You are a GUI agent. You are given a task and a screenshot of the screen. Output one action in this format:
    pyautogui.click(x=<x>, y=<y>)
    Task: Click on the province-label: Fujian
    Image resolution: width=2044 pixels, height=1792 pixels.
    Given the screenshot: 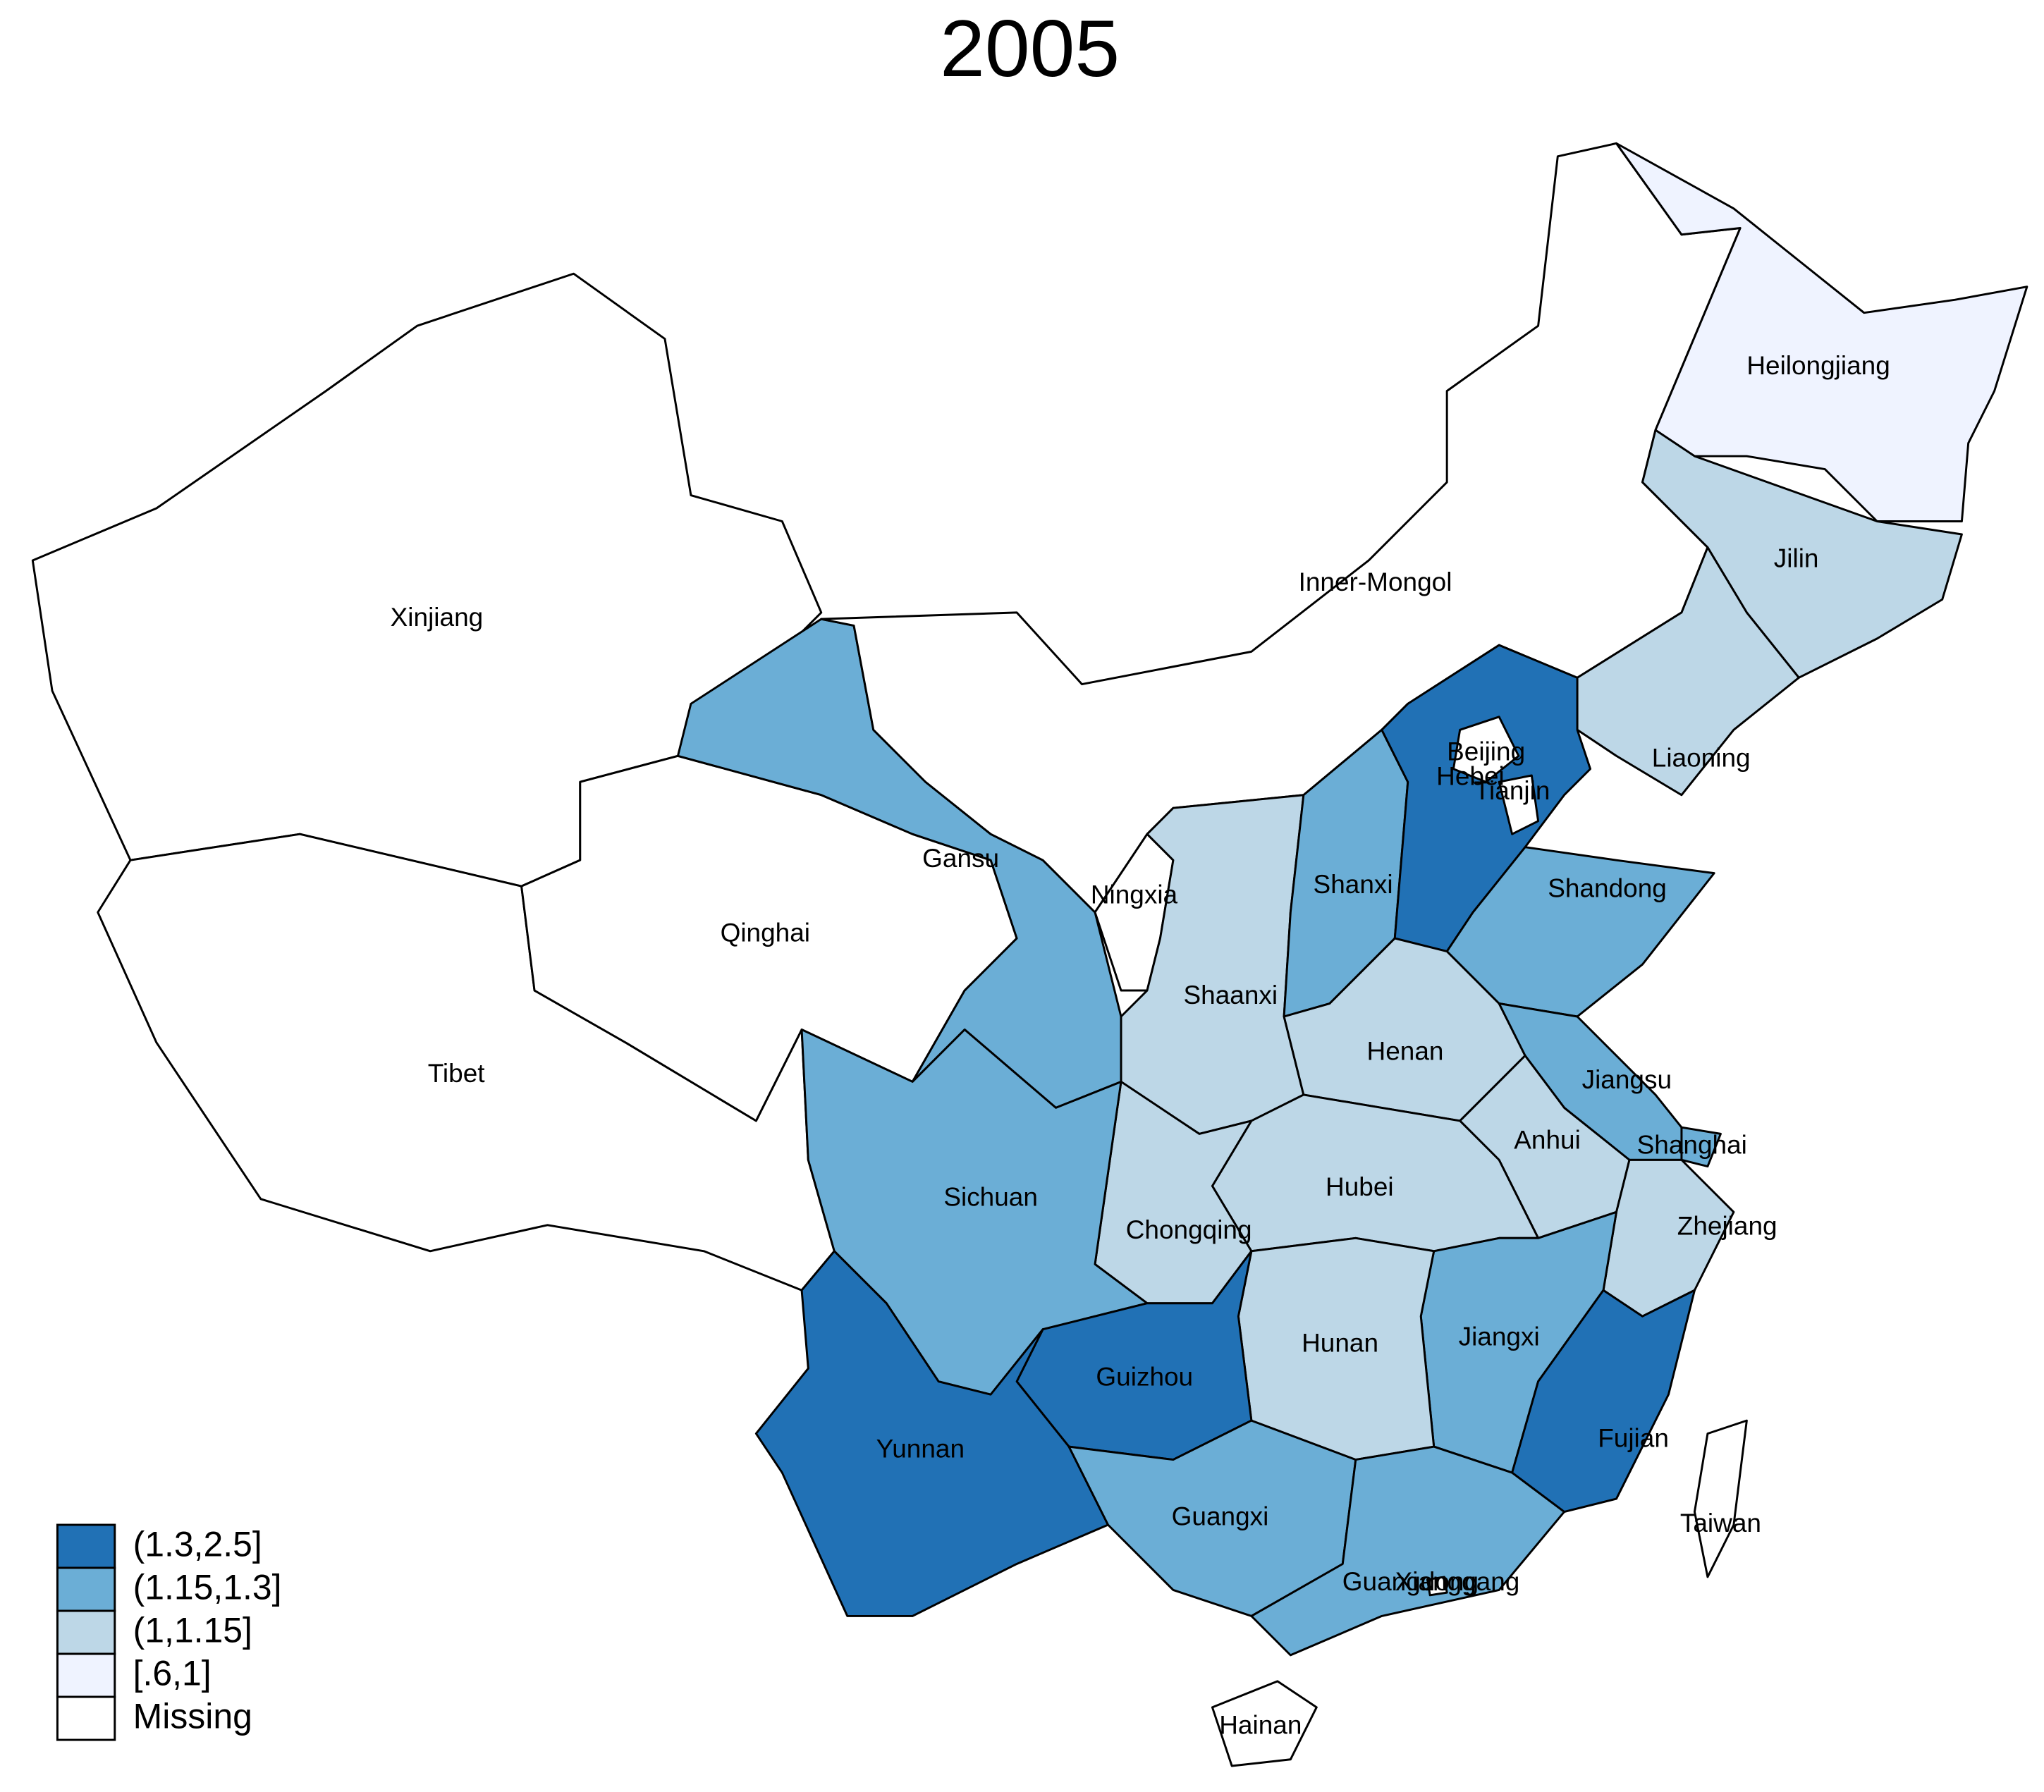 What is the action you would take?
    pyautogui.click(x=1634, y=1439)
    